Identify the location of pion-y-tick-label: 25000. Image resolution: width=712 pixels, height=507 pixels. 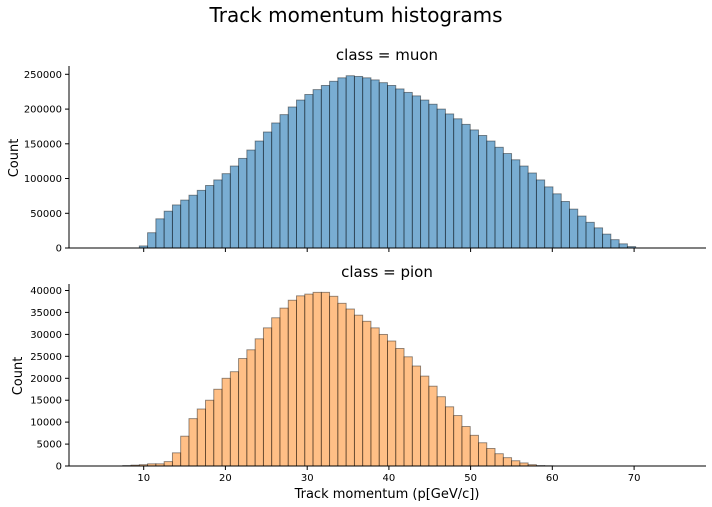
(46, 357).